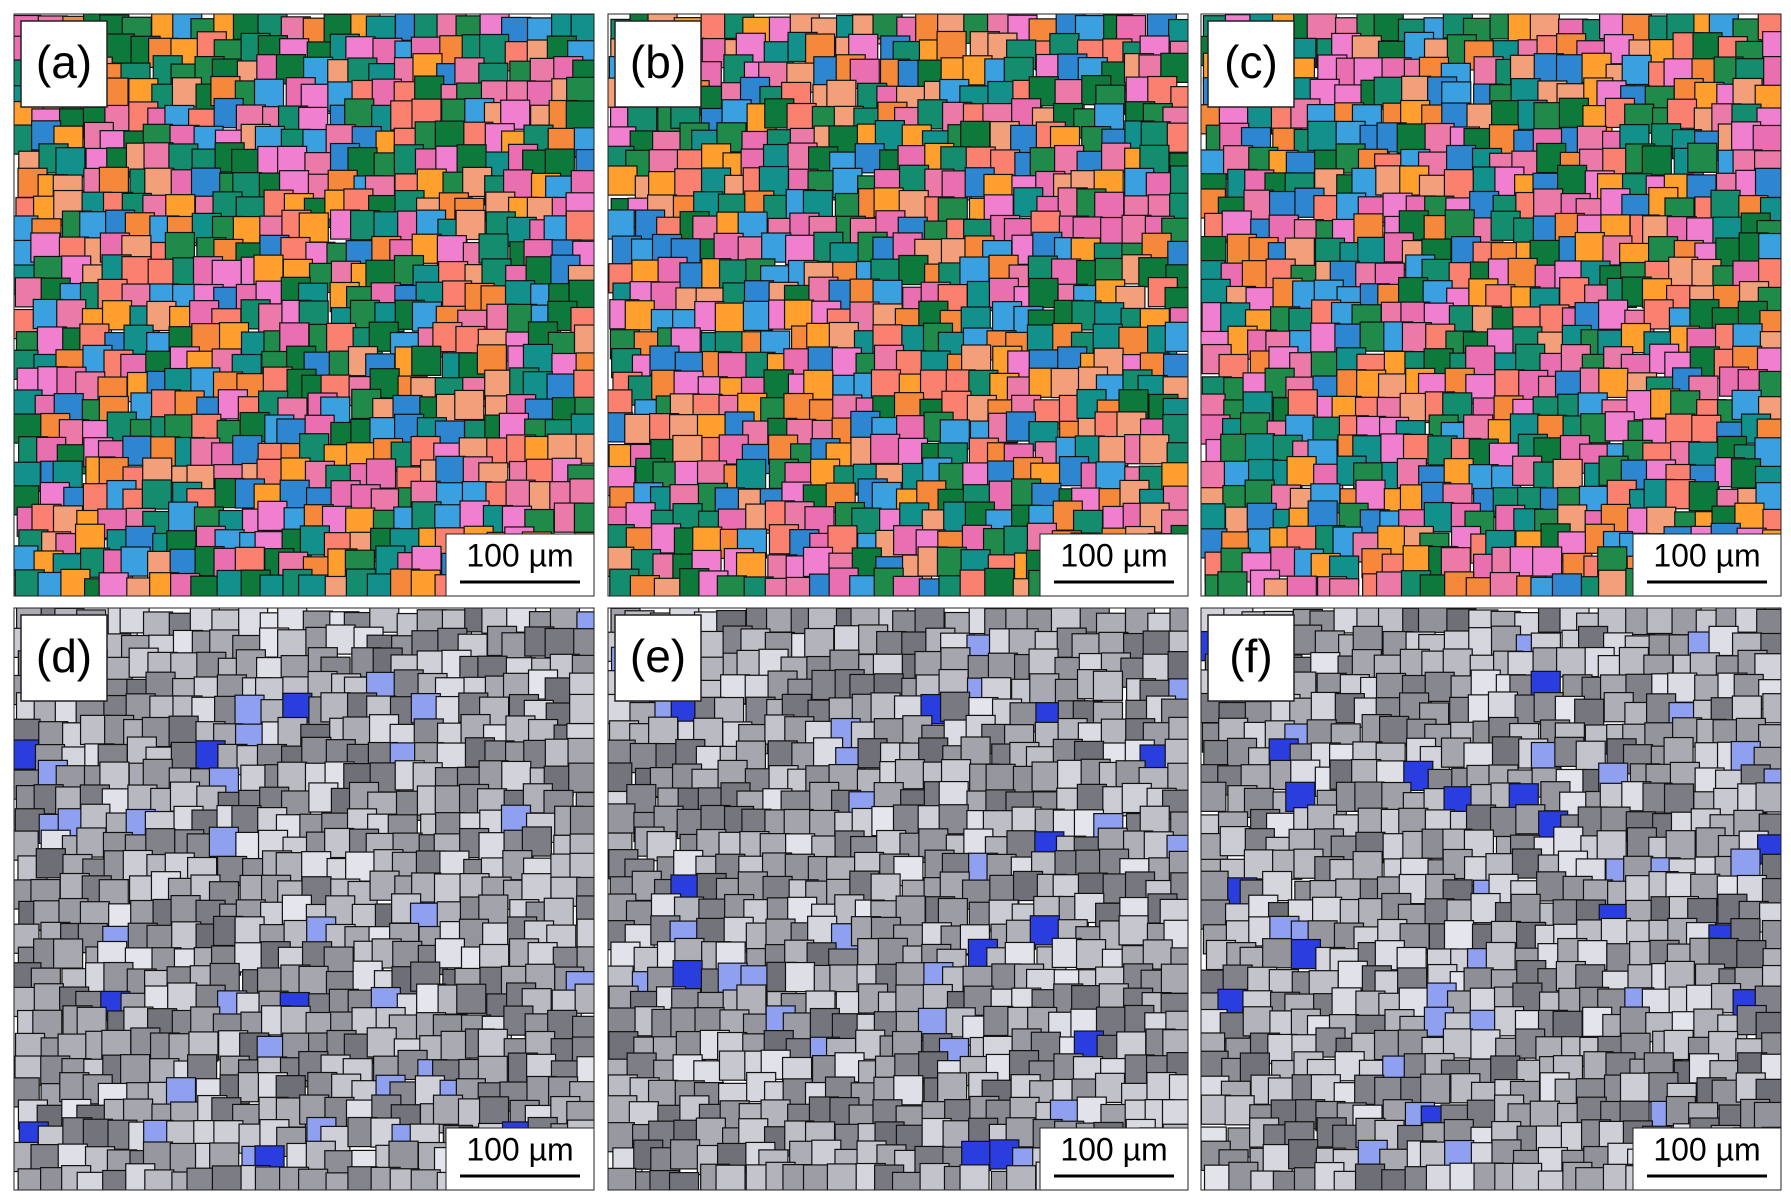 The image size is (1791, 1203). I want to click on panel-label: (f), so click(1250, 656).